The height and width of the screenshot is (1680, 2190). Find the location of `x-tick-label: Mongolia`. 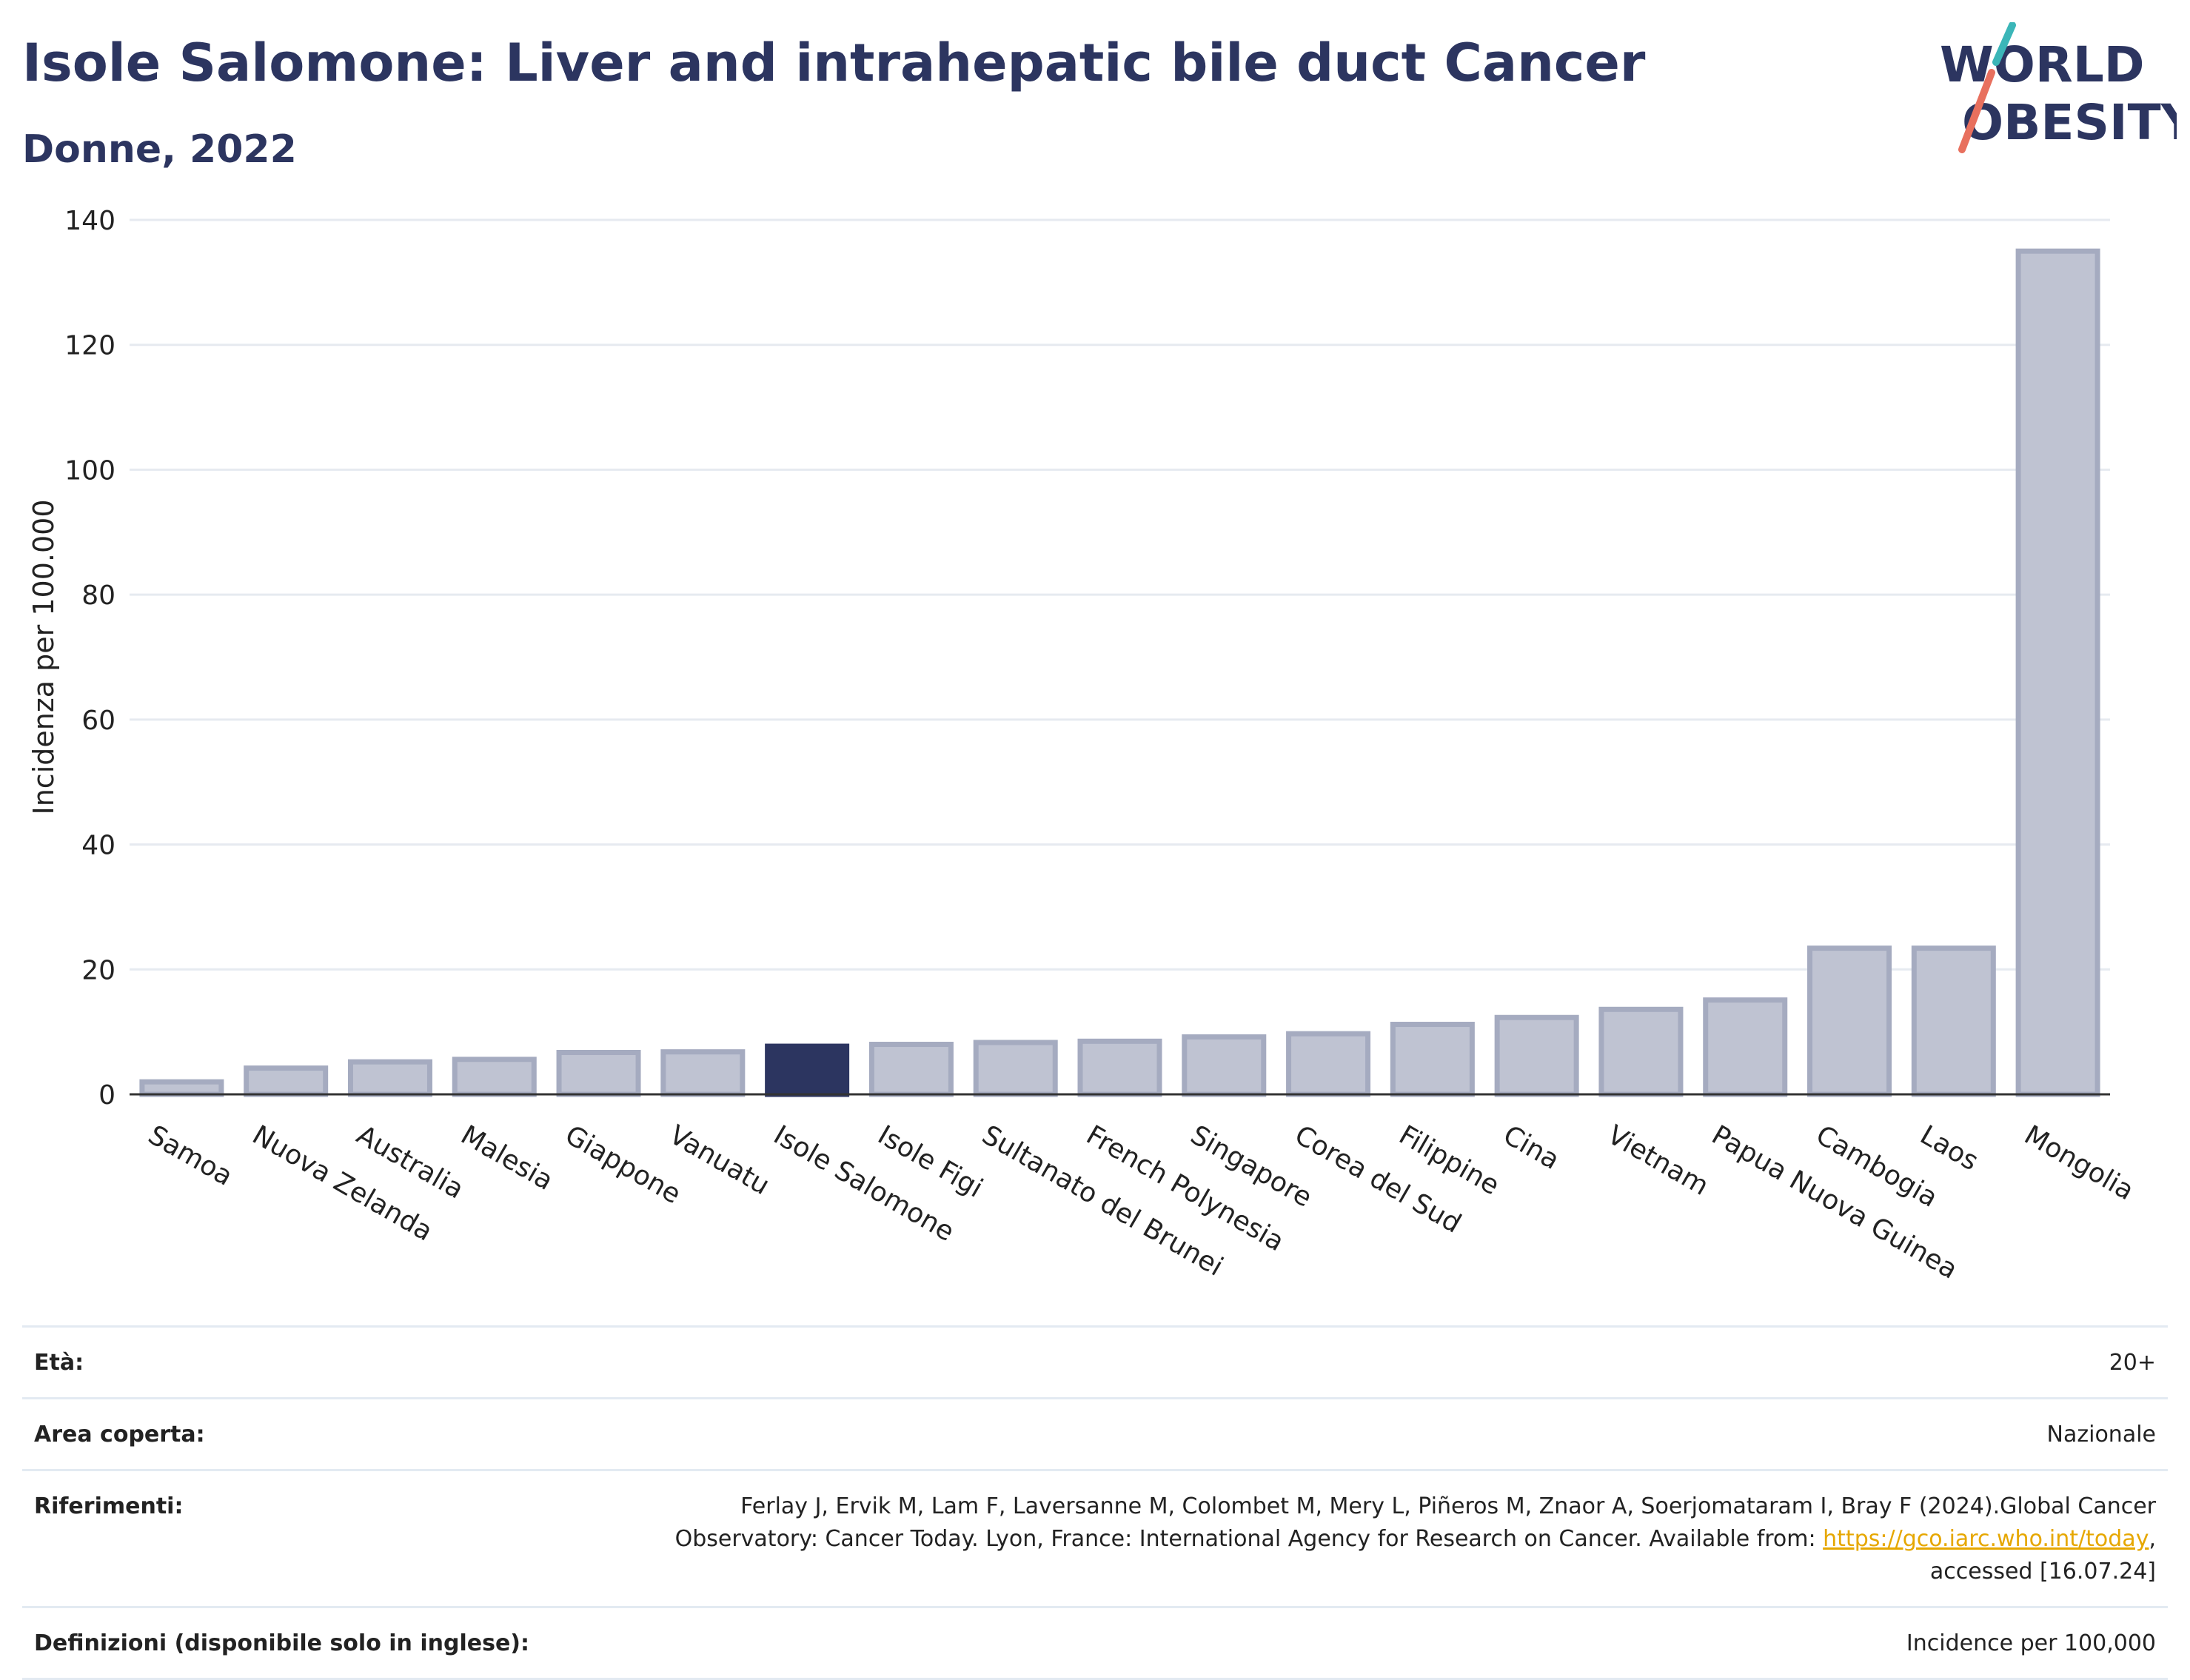

x-tick-label: Mongolia is located at coordinates (2079, 1163).